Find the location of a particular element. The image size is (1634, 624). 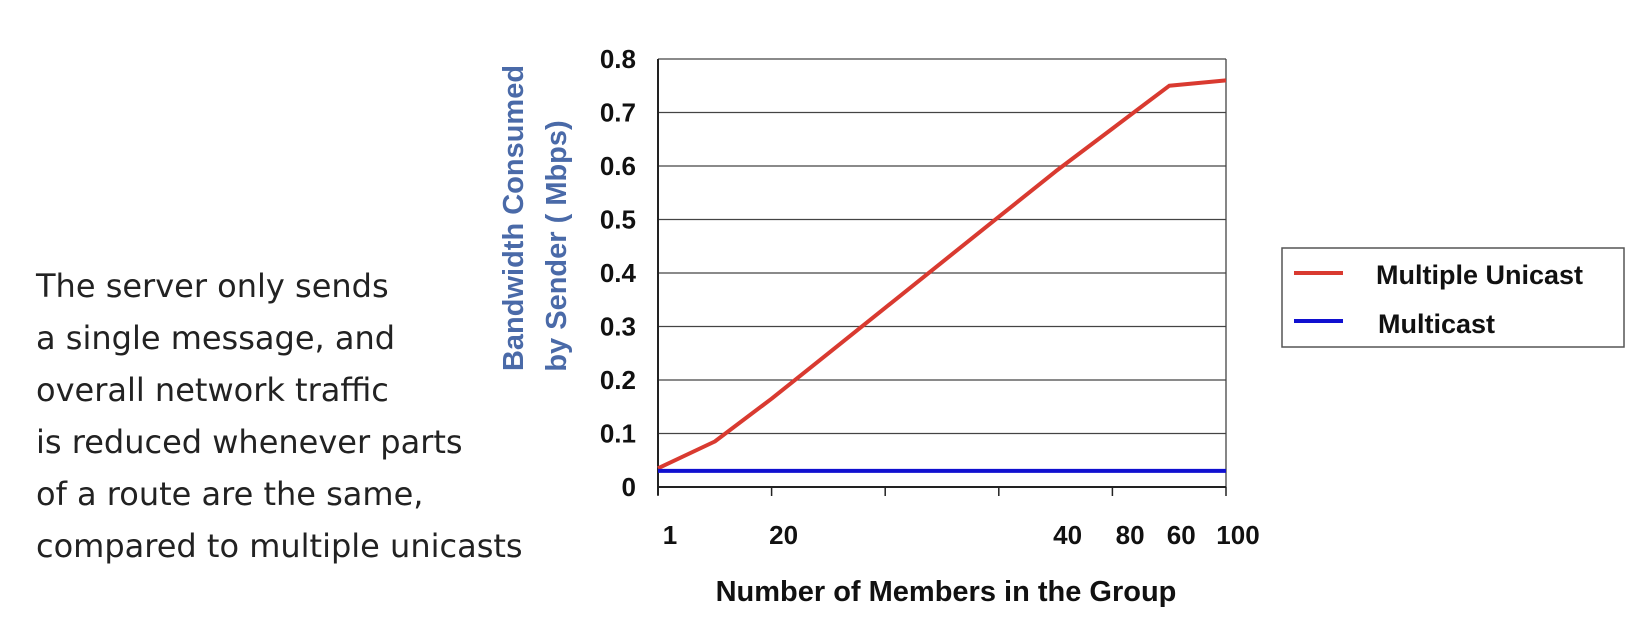

legend-box is located at coordinates (1453, 297).